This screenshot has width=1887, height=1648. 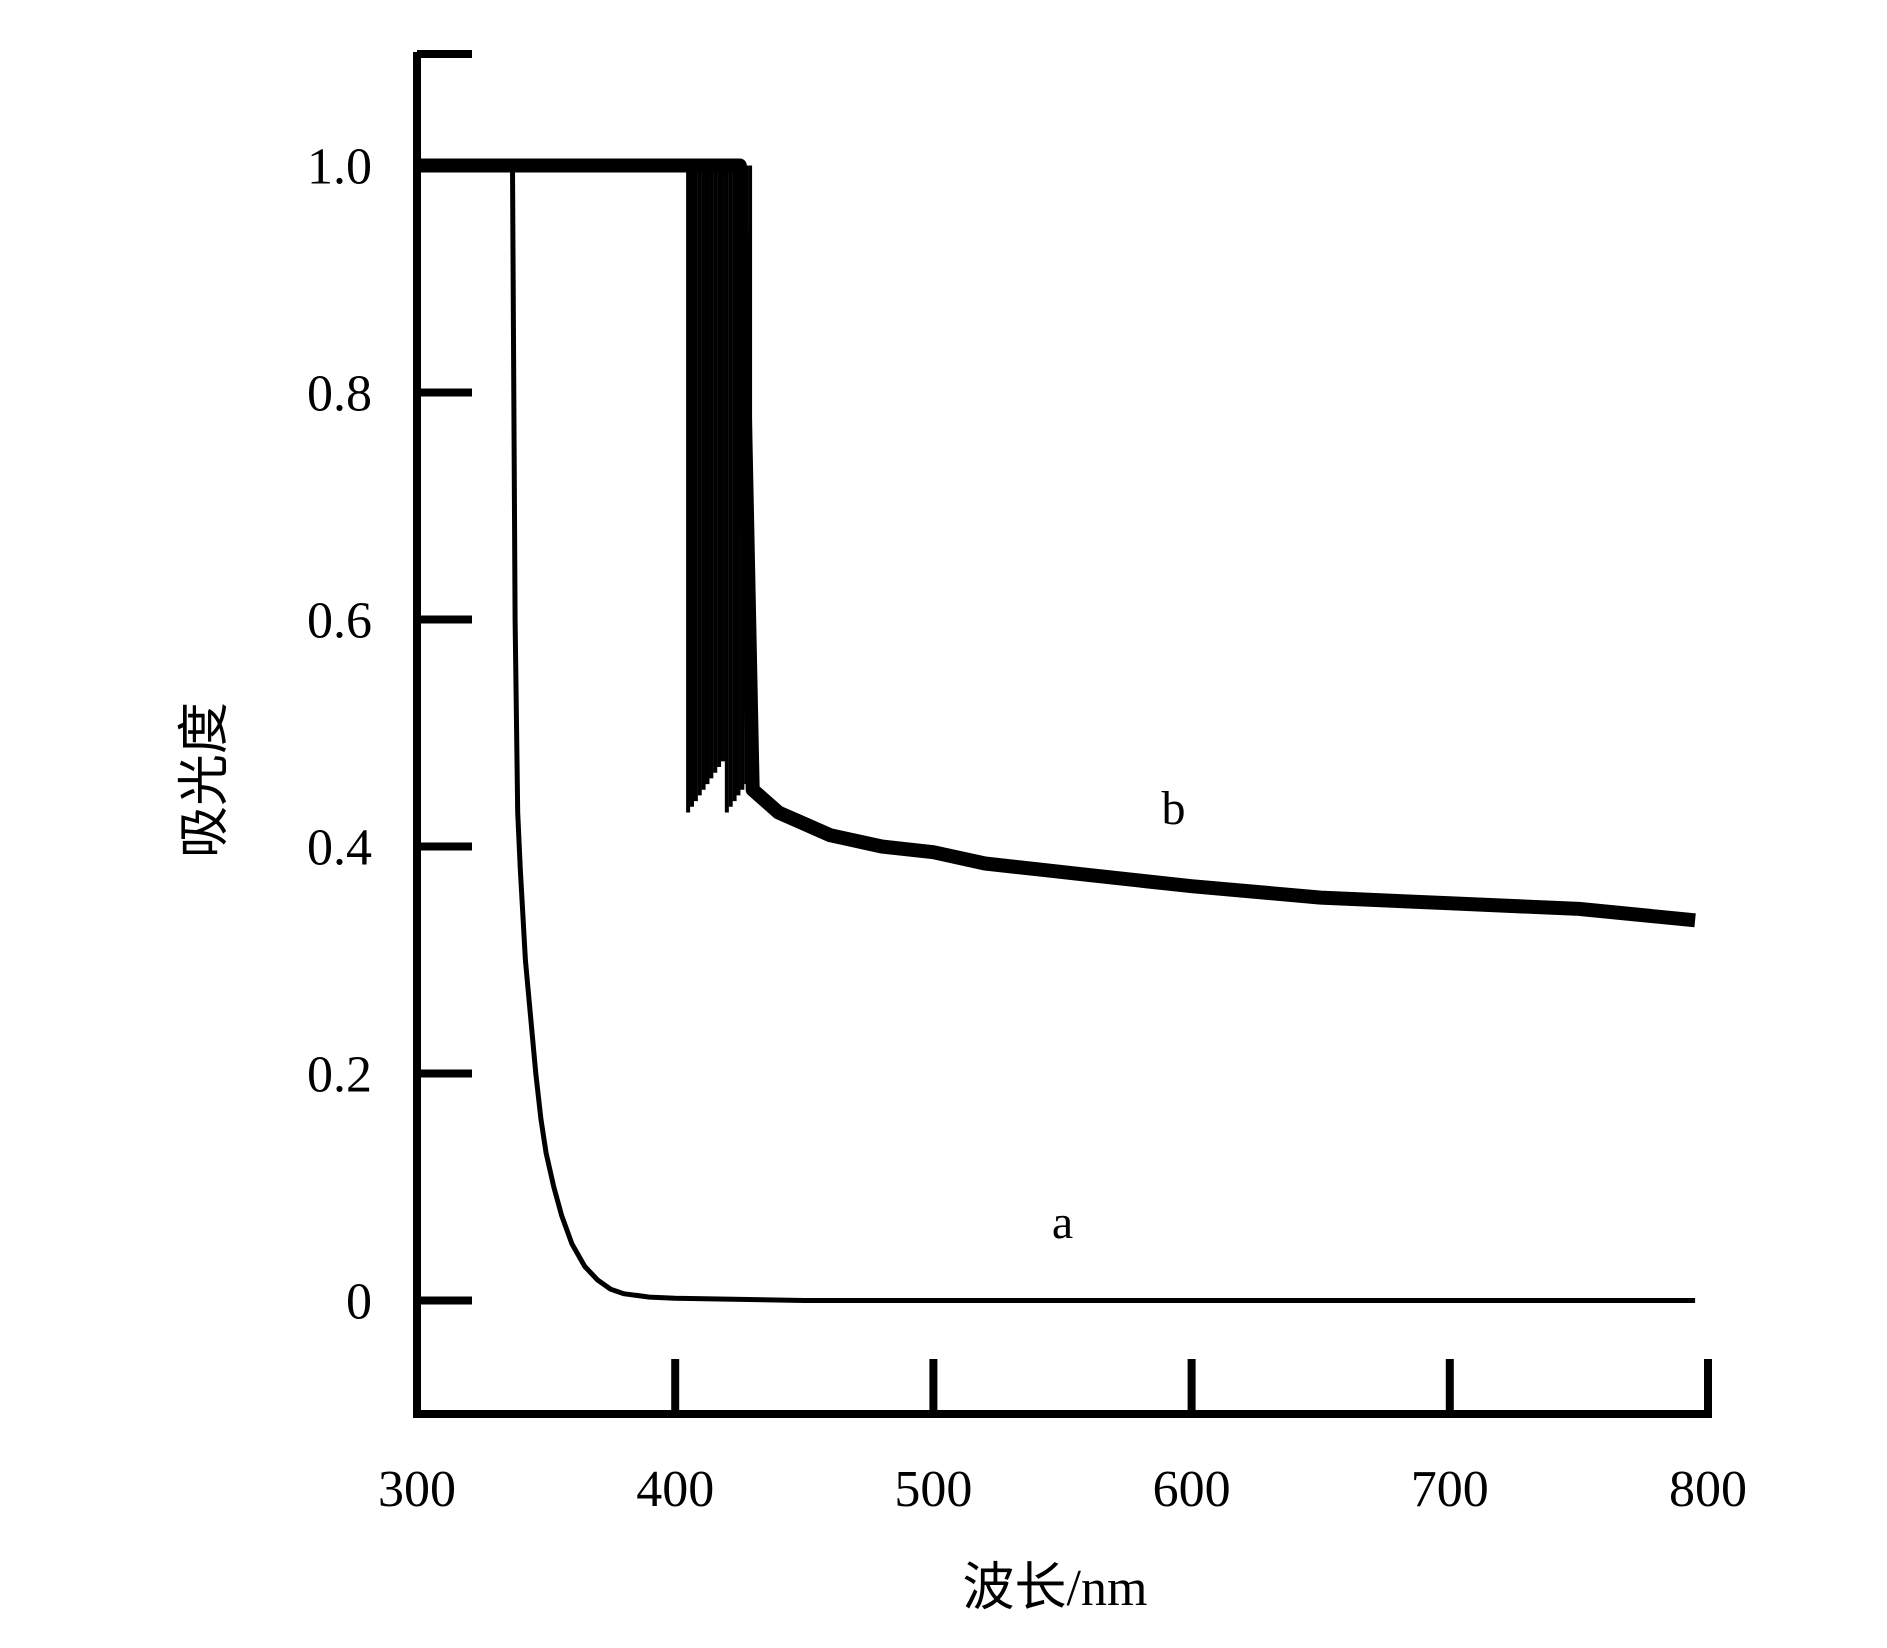 What do you see at coordinates (339, 621) in the screenshot?
I see `y-tick-label: 0.6` at bounding box center [339, 621].